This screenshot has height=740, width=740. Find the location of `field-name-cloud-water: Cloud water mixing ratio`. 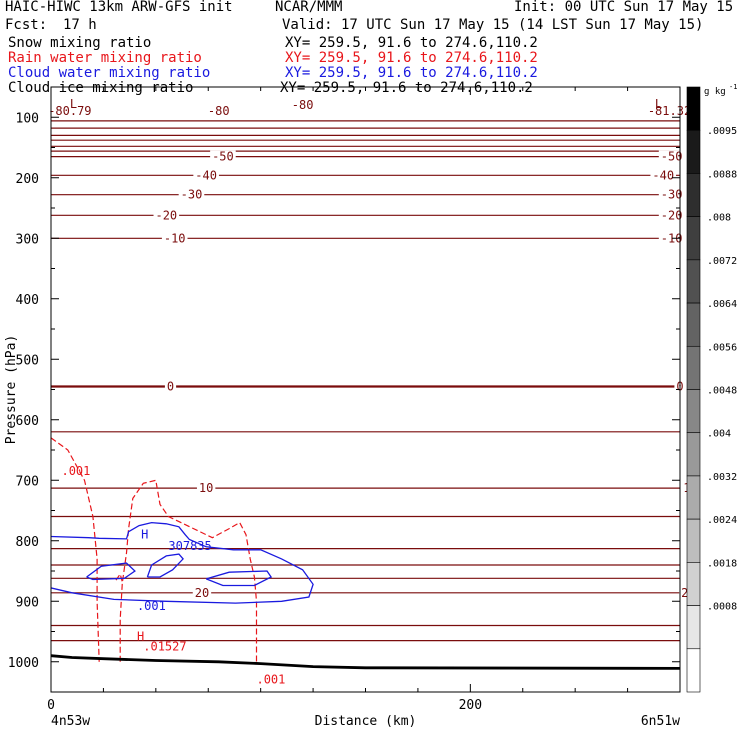

field-name-cloud-water: Cloud water mixing ratio is located at coordinates (109, 73).